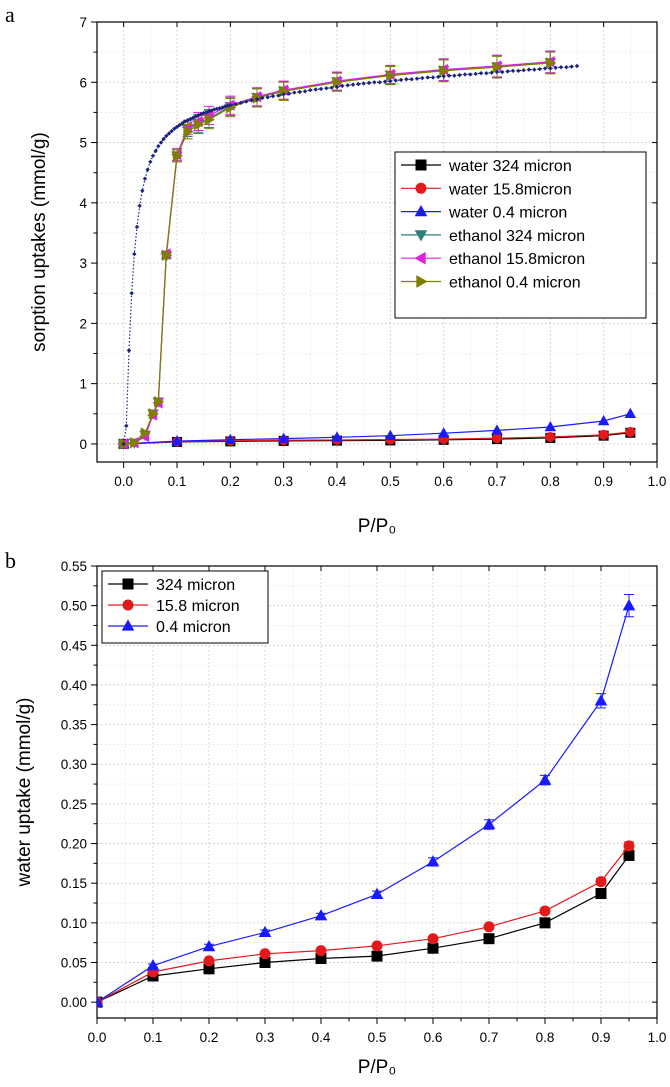 This screenshot has height=1087, width=670. I want to click on legend-label: 0.4 micron, so click(193, 627).